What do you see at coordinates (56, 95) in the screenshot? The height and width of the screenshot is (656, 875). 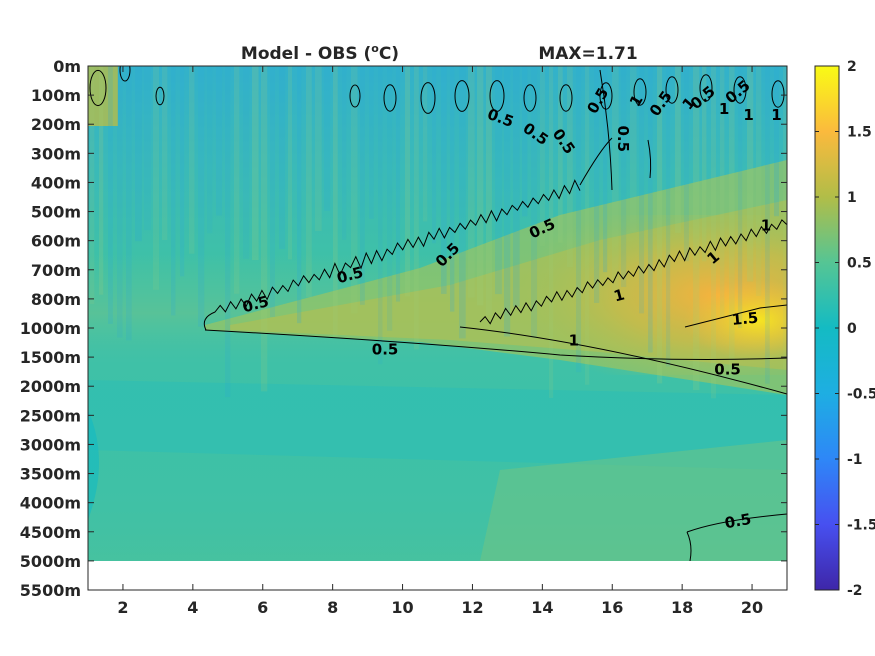 I see `y-tick-label: 100m` at bounding box center [56, 95].